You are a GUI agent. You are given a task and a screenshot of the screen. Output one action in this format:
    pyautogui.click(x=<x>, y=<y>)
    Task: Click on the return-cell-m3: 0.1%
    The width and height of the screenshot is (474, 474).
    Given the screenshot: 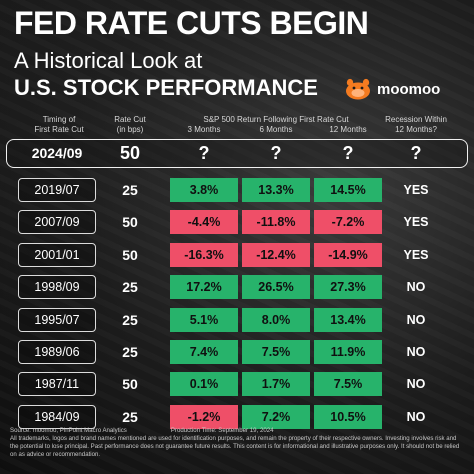 What is the action you would take?
    pyautogui.click(x=204, y=384)
    